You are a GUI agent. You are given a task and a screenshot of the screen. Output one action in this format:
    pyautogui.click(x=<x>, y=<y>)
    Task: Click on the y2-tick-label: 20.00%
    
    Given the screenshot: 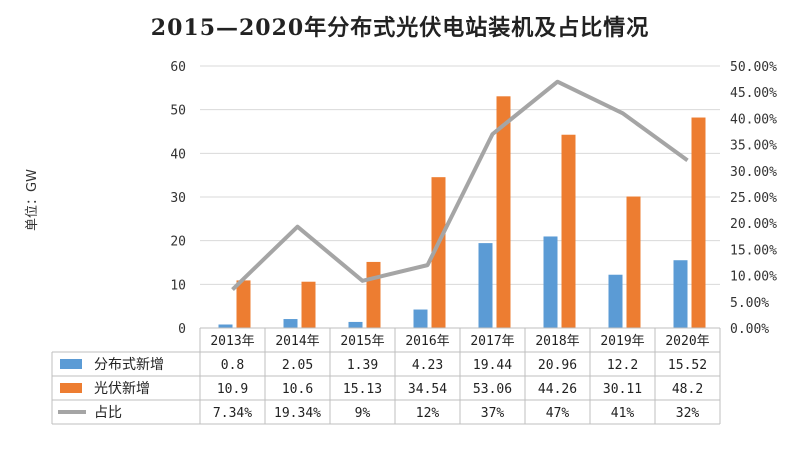 What is the action you would take?
    pyautogui.click(x=753, y=224)
    